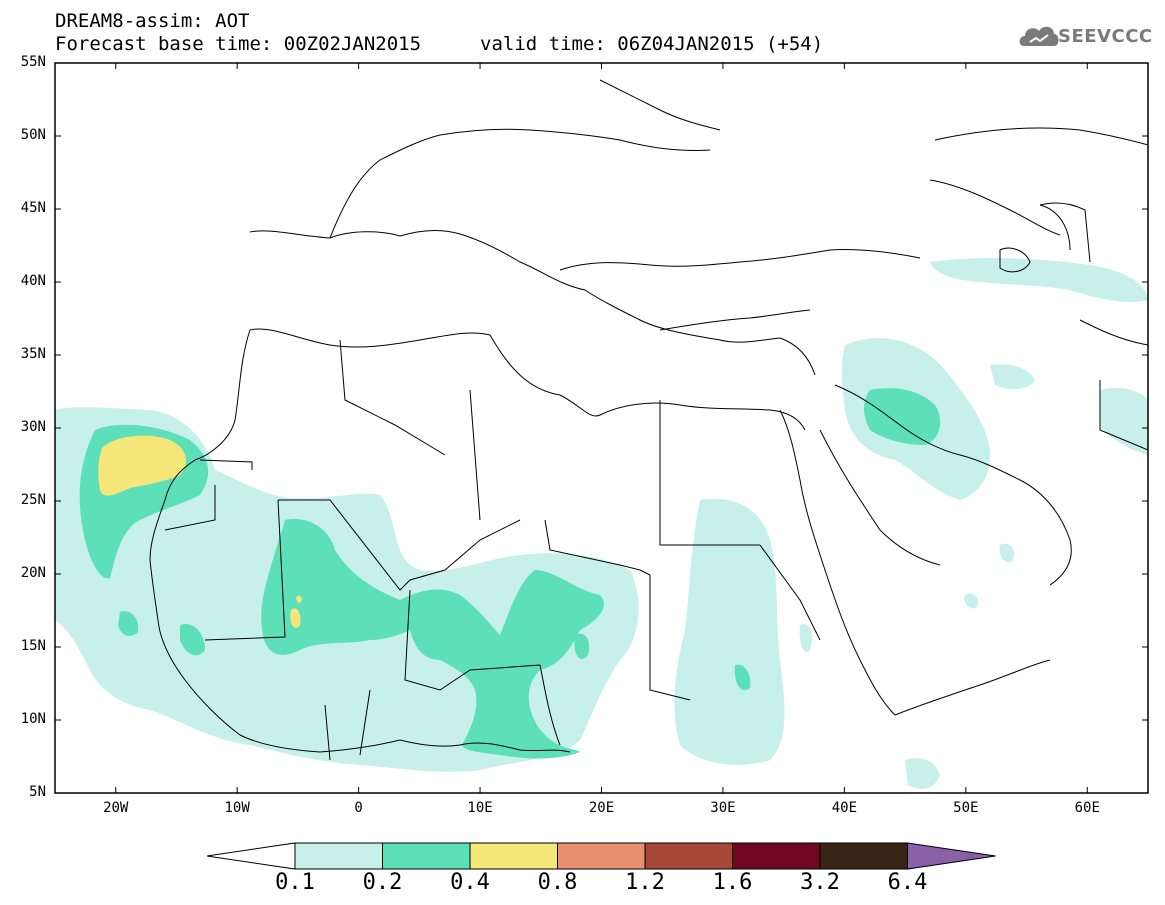 The image size is (1165, 905). What do you see at coordinates (33, 354) in the screenshot?
I see `lat-label: 35N` at bounding box center [33, 354].